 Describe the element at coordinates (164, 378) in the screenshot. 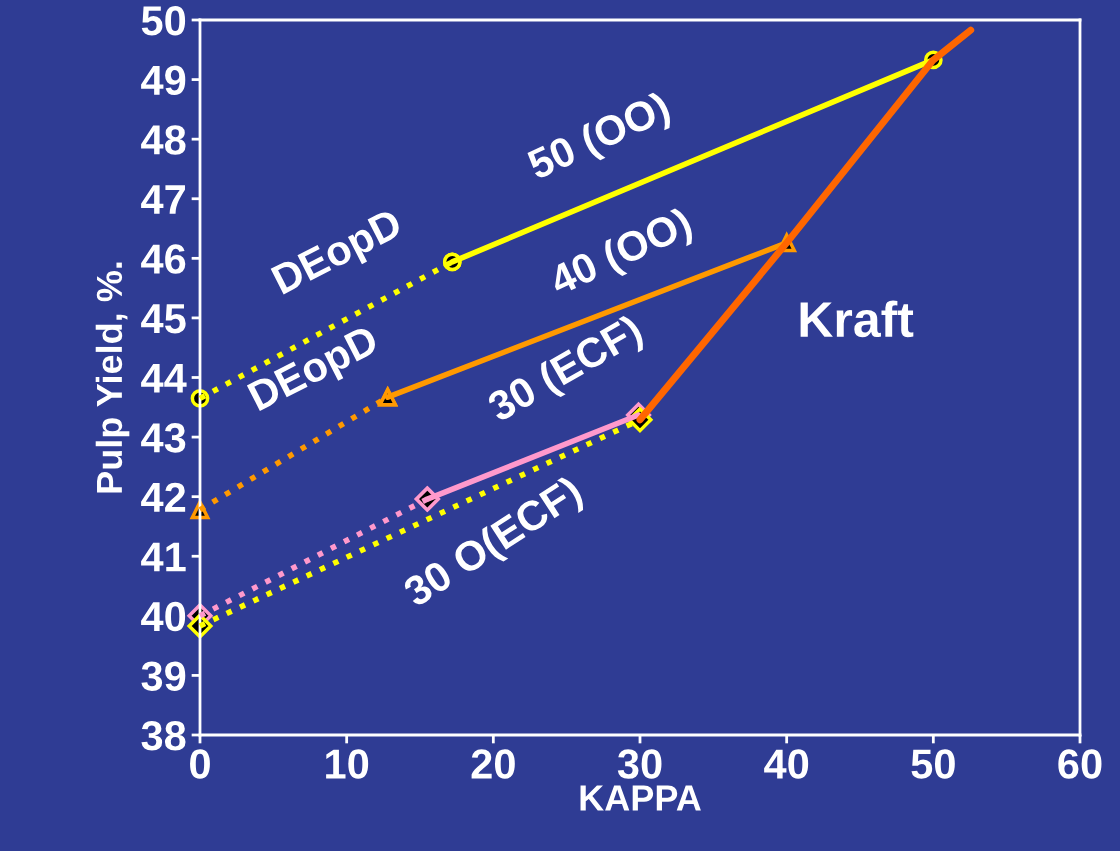

I see `y-tick-label: 44` at that location.